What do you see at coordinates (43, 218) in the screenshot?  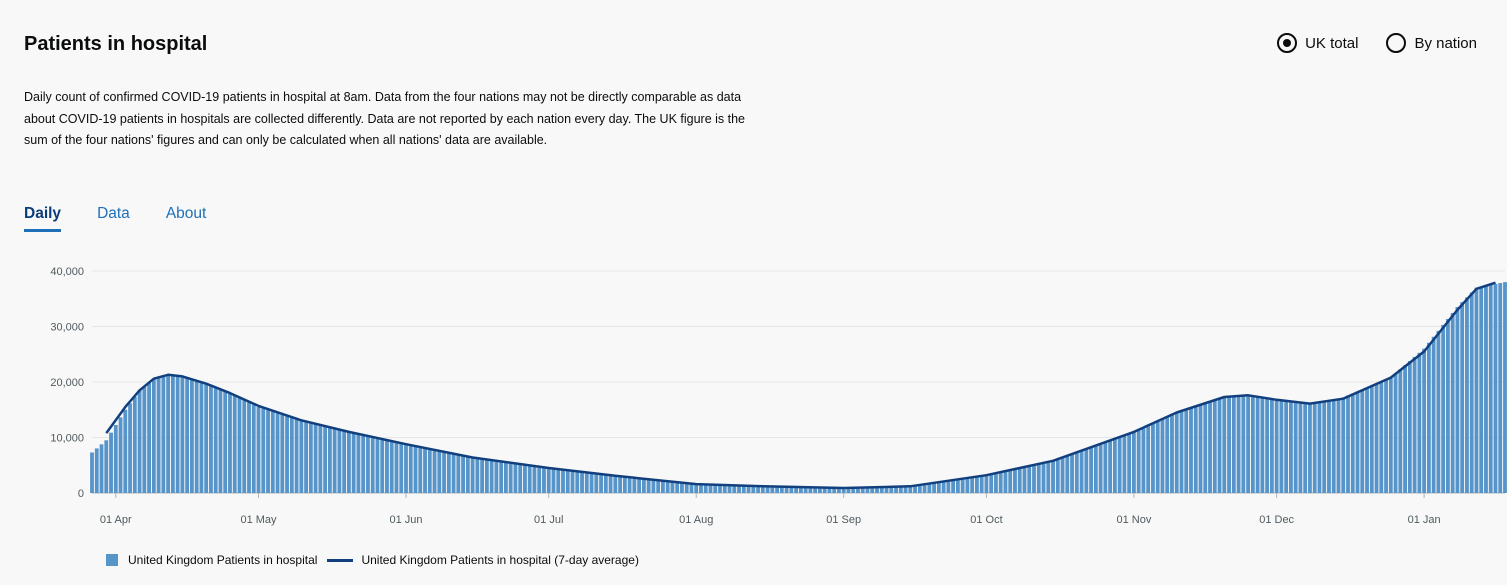 I see `tab-daily: Daily` at bounding box center [43, 218].